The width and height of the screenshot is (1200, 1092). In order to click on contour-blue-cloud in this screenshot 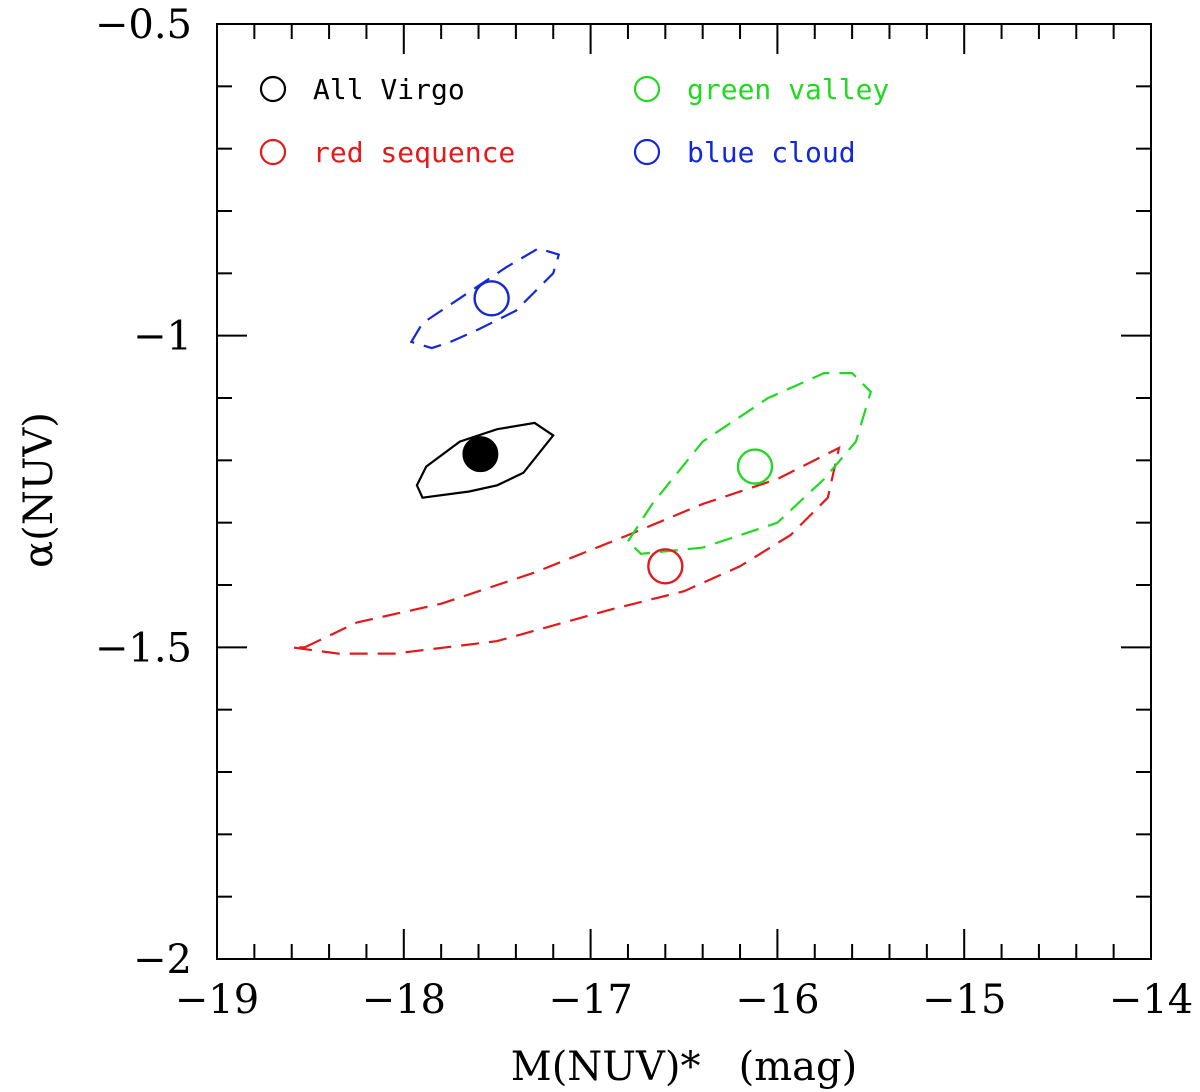, I will do `click(485, 298)`.